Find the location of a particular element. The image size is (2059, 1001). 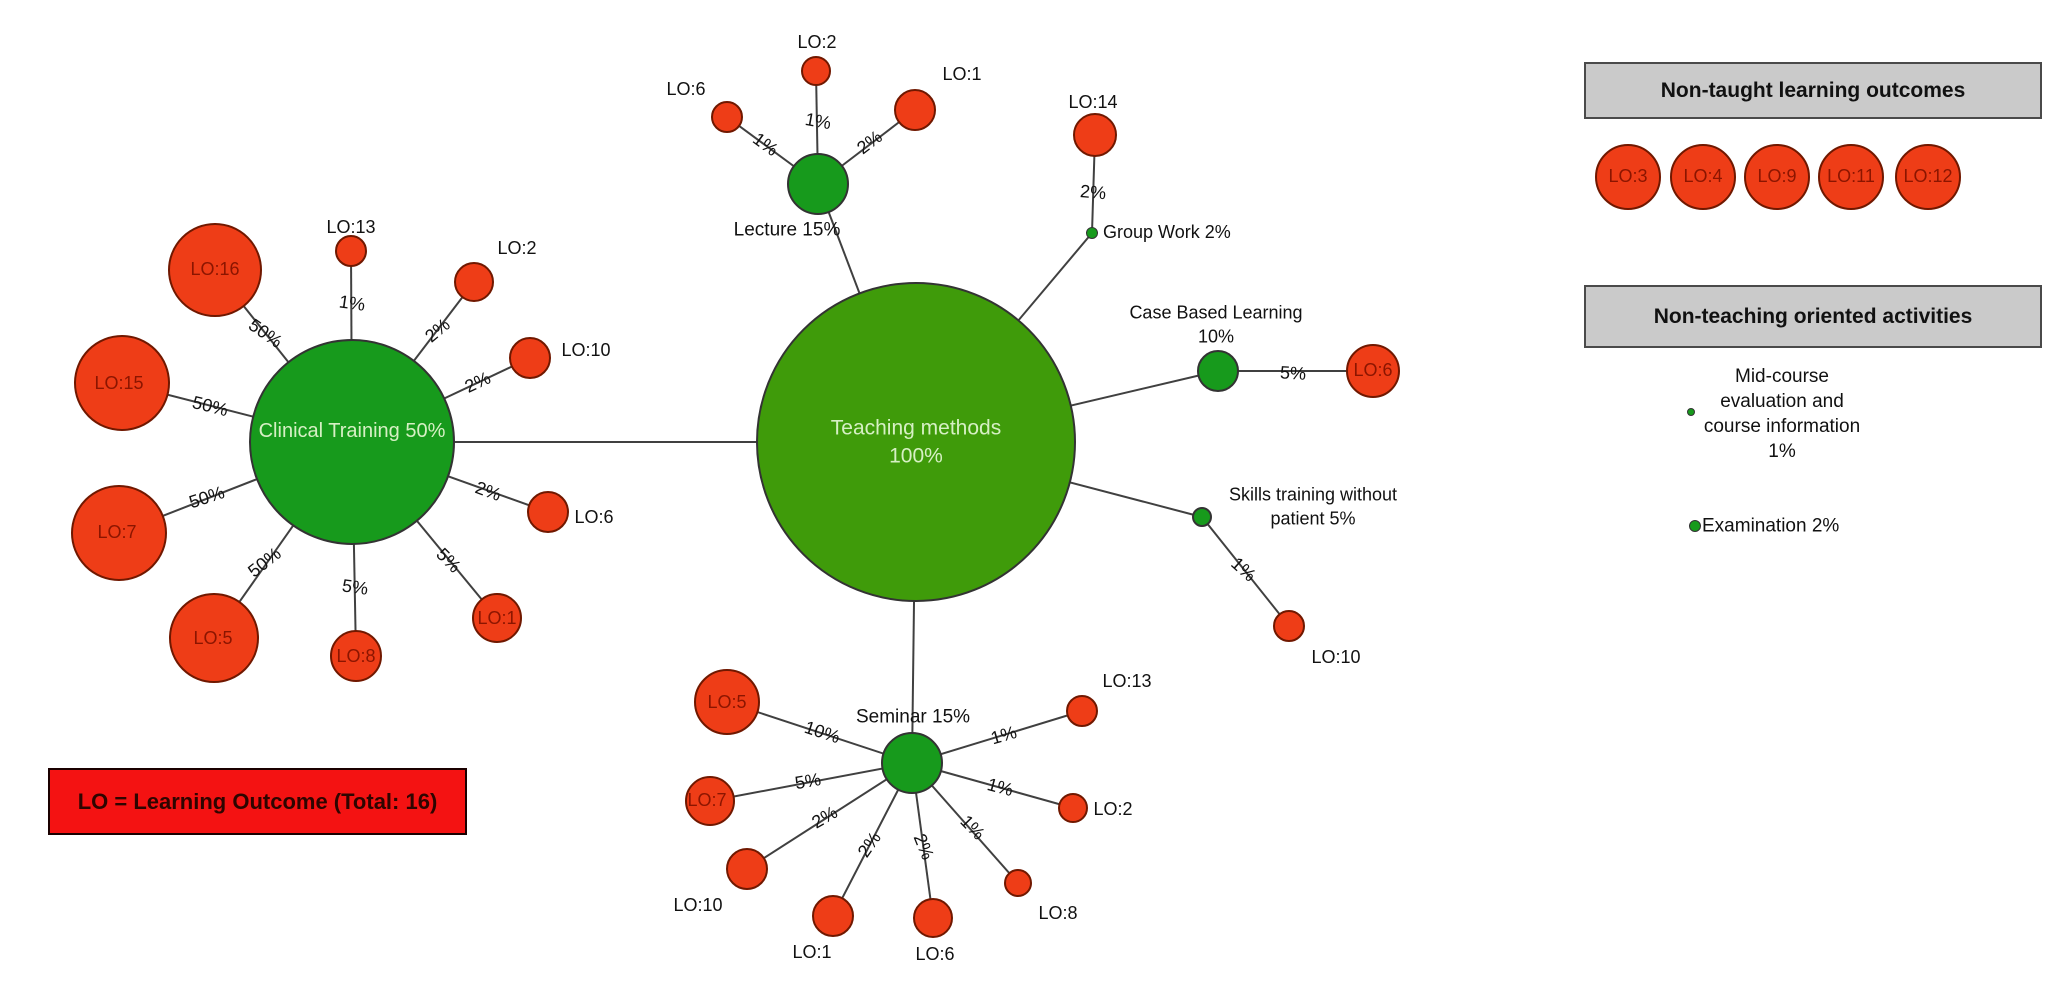

groupwork-lo14-node is located at coordinates (1095, 135).